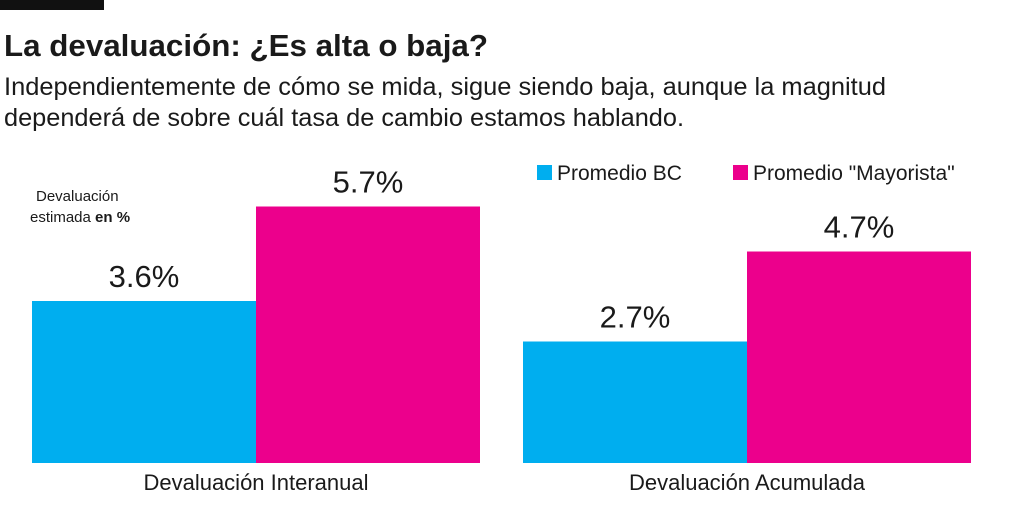 This screenshot has width=1024, height=515. Describe the element at coordinates (61, 217) in the screenshot. I see `y-label-text: estimada` at that location.